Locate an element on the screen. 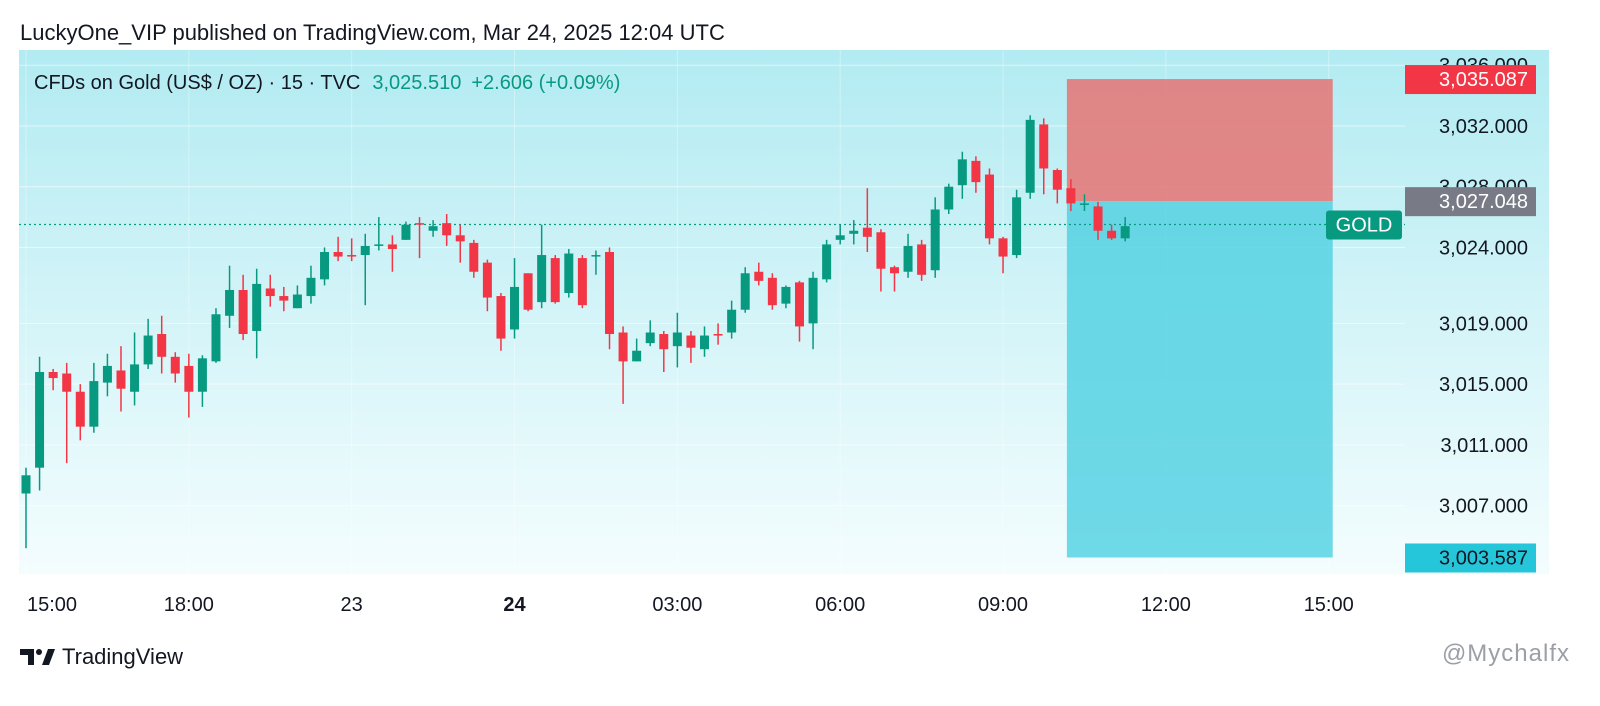 The width and height of the screenshot is (1600, 706). take-profit-zone is located at coordinates (1199, 379).